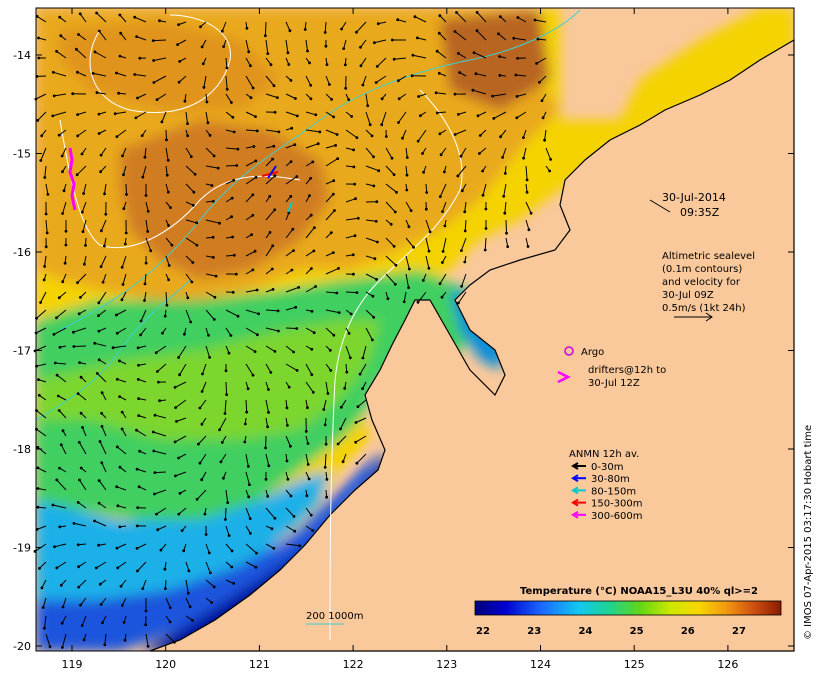 This screenshot has height=680, width=820. What do you see at coordinates (575, 466) in the screenshot?
I see `anmn-legend-arrowhead` at bounding box center [575, 466].